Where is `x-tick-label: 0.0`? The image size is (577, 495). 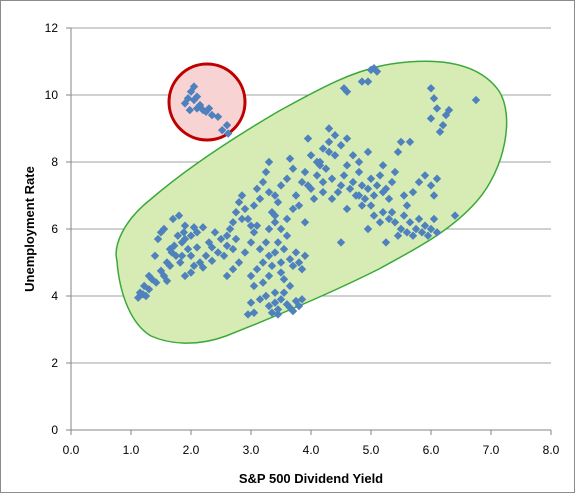 x-tick-label: 0.0 is located at coordinates (71, 450).